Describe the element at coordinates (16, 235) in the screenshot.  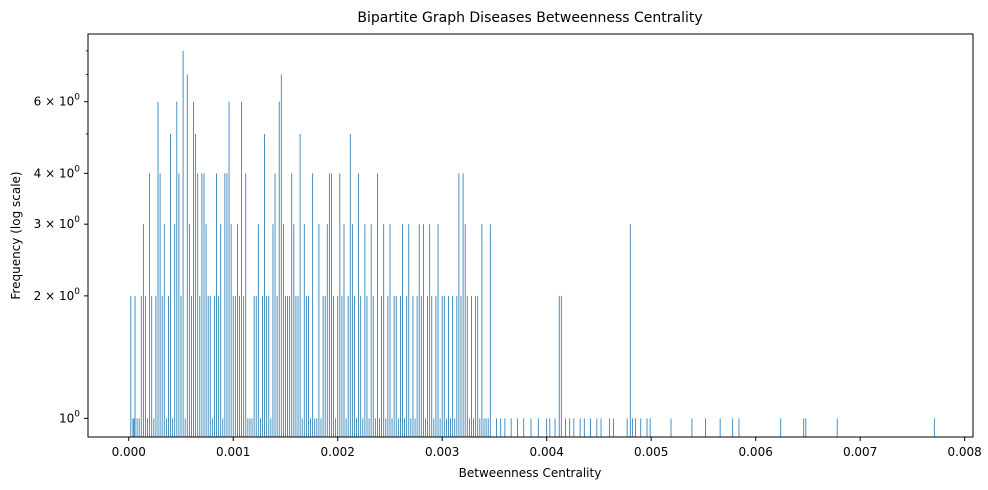
I see `y-axis-label: Frequency (log scale)` at that location.